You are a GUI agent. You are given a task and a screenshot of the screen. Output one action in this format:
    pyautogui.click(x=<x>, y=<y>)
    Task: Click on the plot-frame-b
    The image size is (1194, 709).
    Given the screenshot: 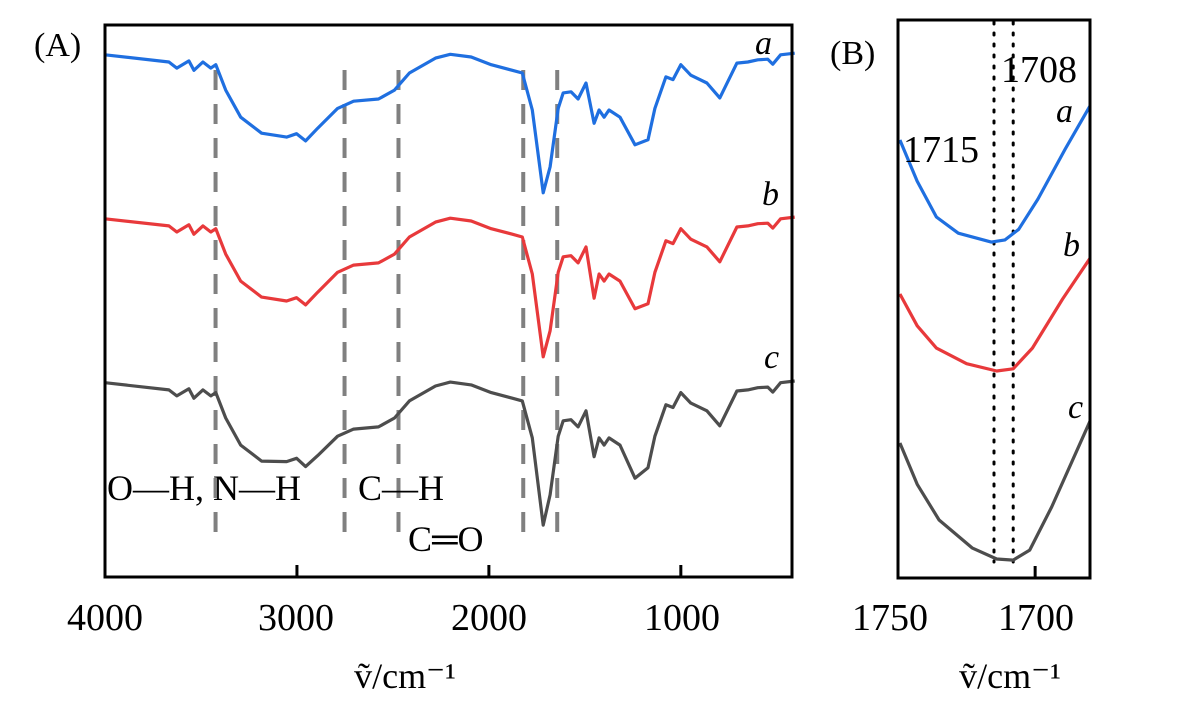 What is the action you would take?
    pyautogui.click(x=994, y=299)
    